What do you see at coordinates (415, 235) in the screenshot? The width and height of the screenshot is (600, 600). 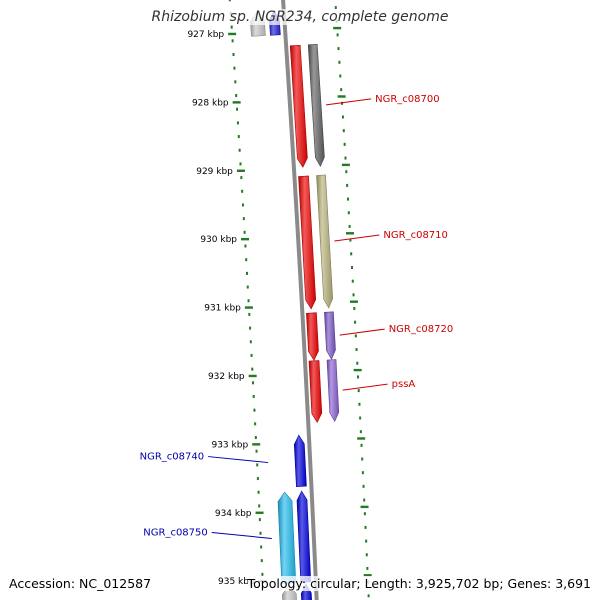 I see `feature-label: NGR_c08710` at bounding box center [415, 235].